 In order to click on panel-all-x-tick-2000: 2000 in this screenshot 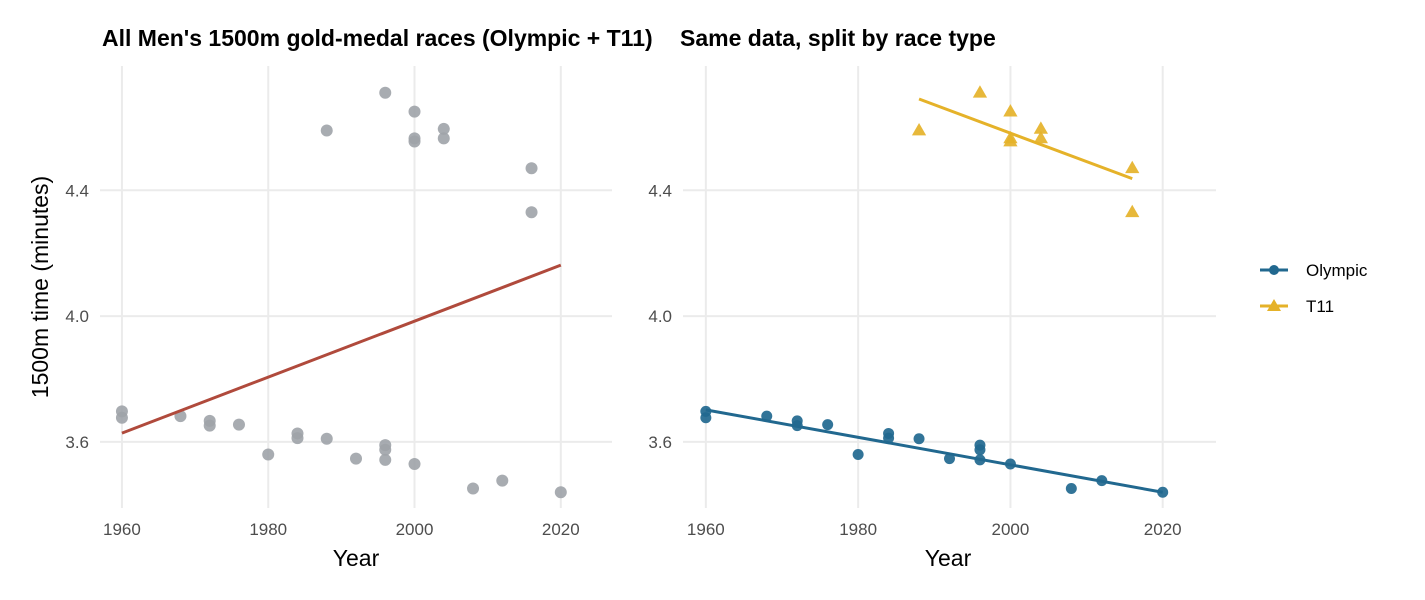, I will do `click(415, 529)`.